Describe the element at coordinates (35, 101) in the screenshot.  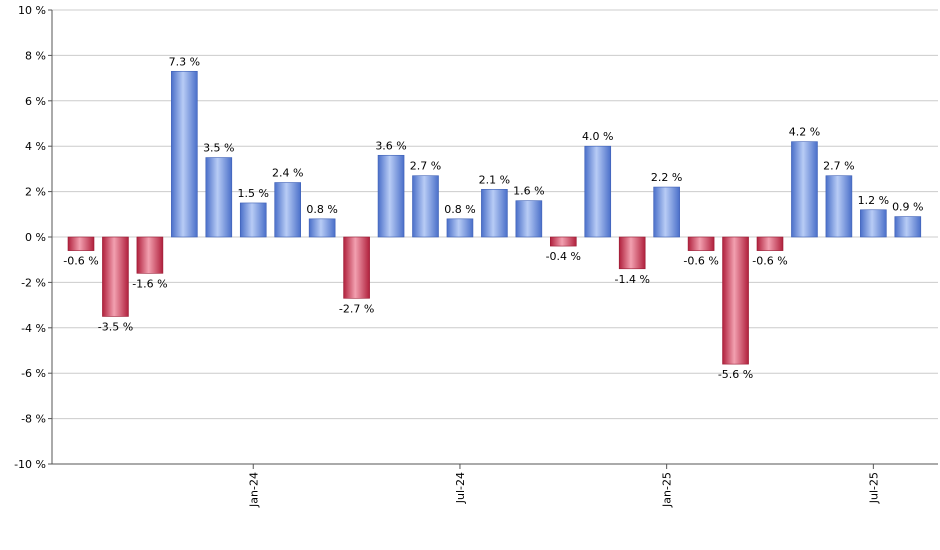
I see `y-tick-label: 6 %` at that location.